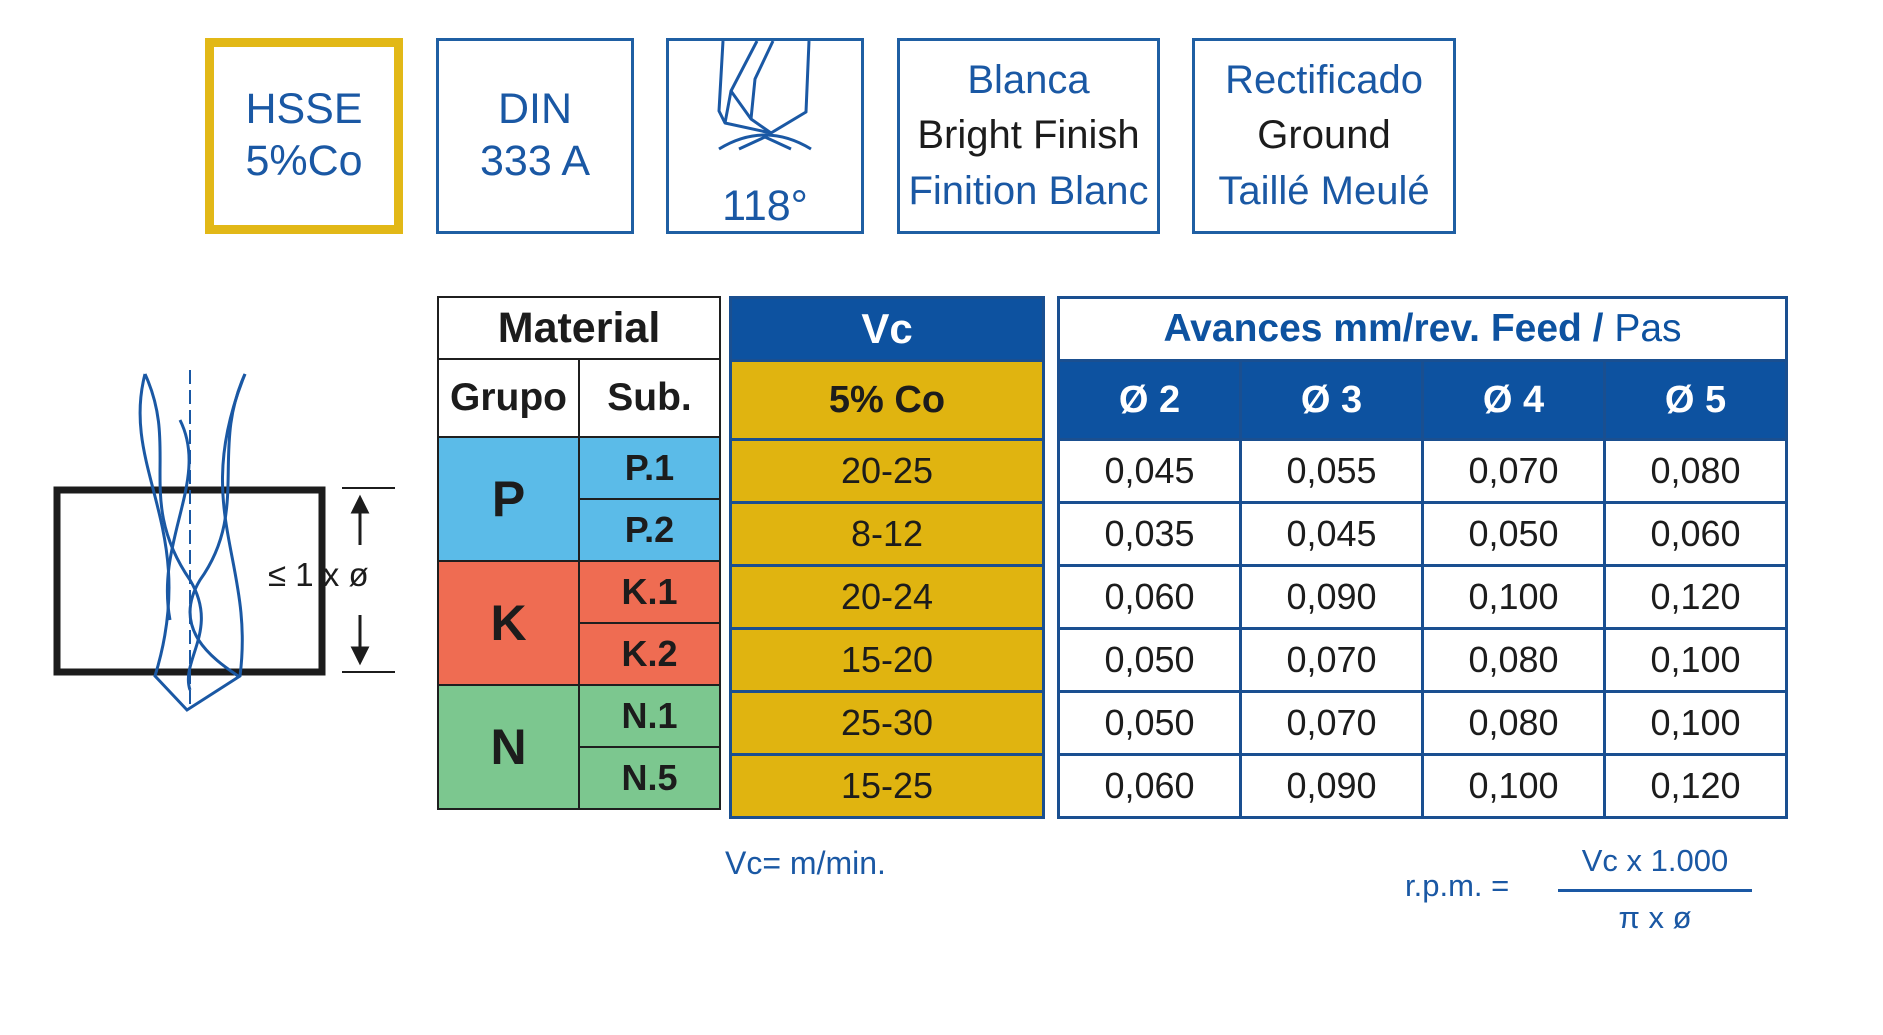 Image resolution: width=1883 pixels, height=1035 pixels. What do you see at coordinates (887, 597) in the screenshot?
I see `vc-cell-k1: 20-24` at bounding box center [887, 597].